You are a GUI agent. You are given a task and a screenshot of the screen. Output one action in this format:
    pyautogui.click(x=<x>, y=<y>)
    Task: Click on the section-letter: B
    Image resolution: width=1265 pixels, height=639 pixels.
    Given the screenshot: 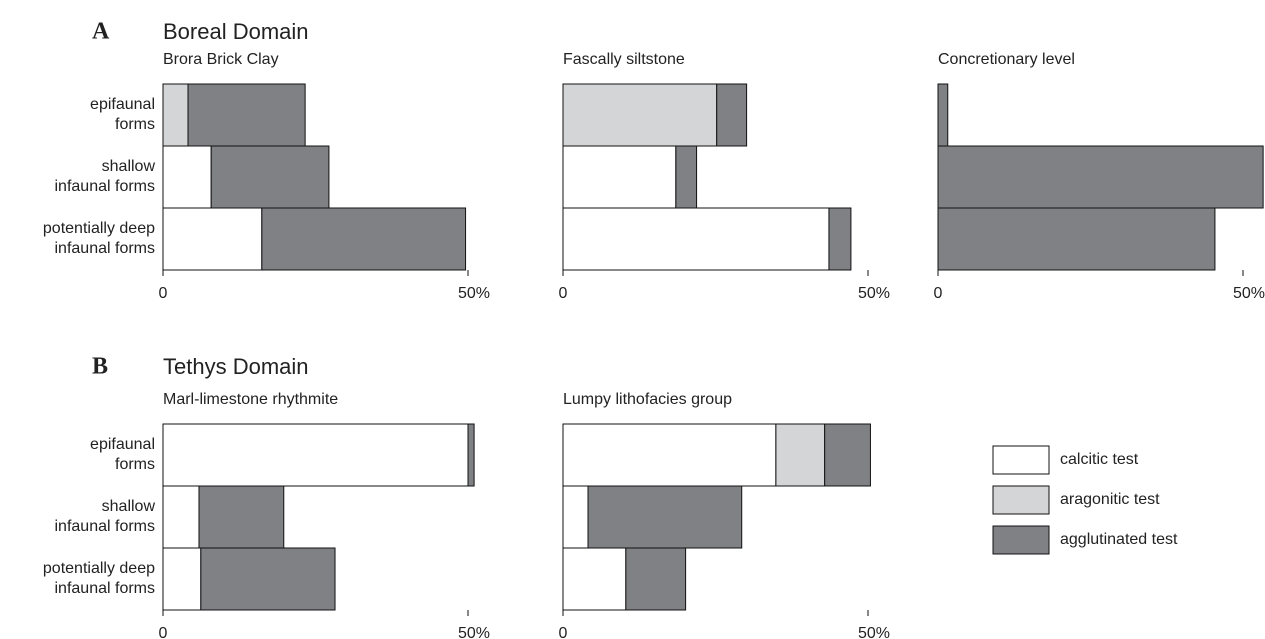 What is the action you would take?
    pyautogui.click(x=100, y=367)
    